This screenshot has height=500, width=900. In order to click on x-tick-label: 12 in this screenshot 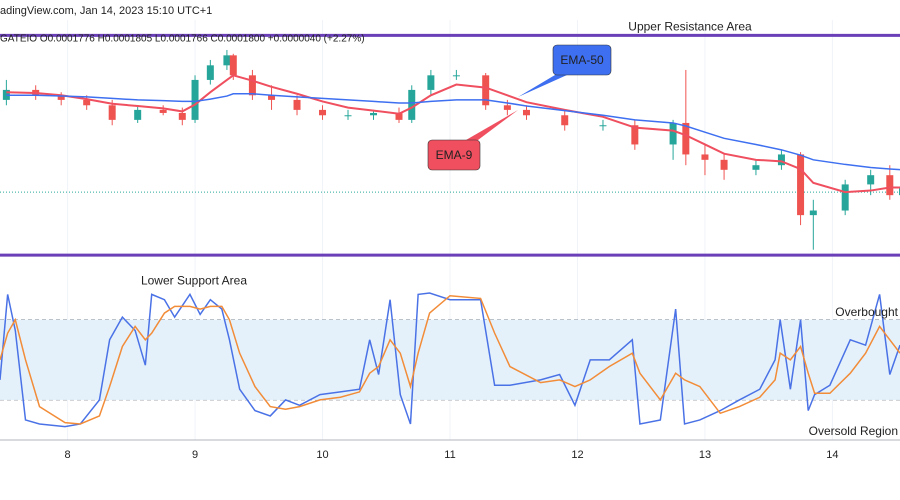, I will do `click(577, 455)`.